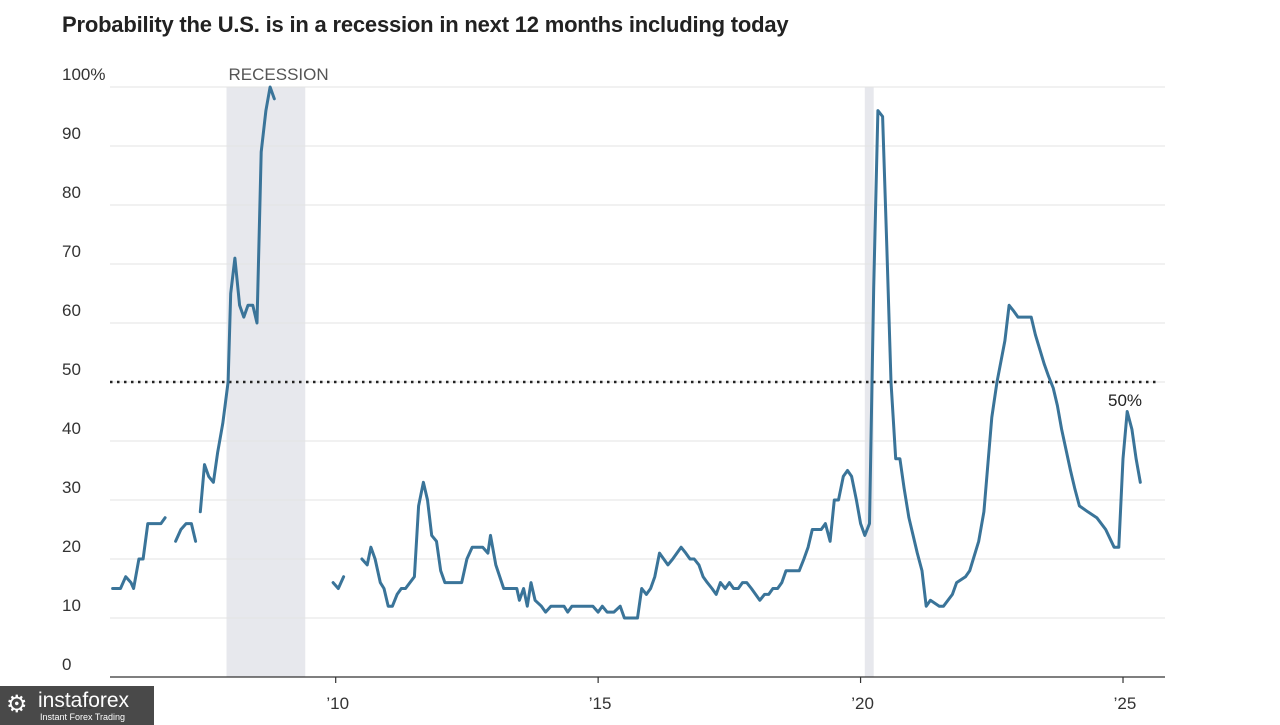 This screenshot has width=1280, height=725. I want to click on y-tick-label-70: 70, so click(71, 251).